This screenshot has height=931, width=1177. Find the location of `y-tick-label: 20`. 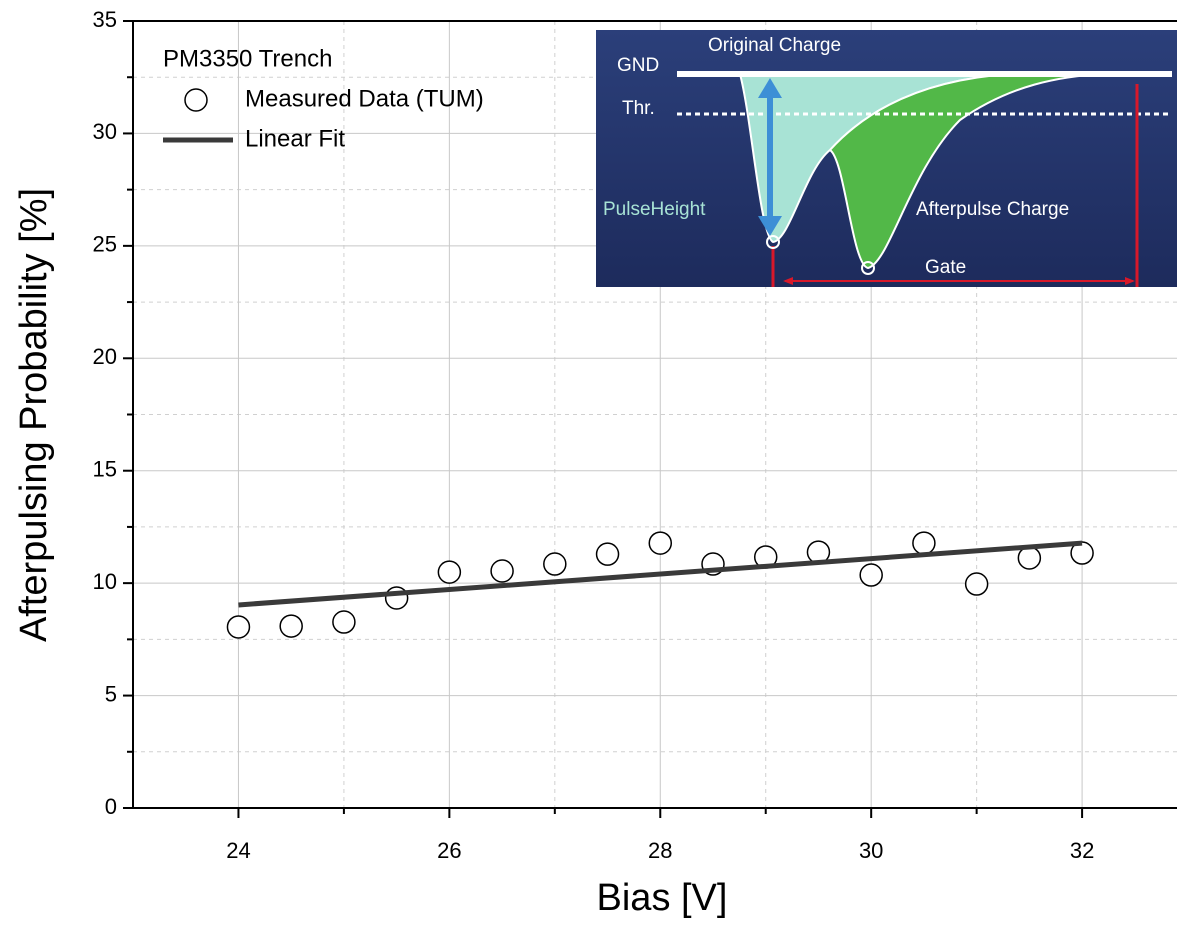

y-tick-label: 20 is located at coordinates (105, 356).